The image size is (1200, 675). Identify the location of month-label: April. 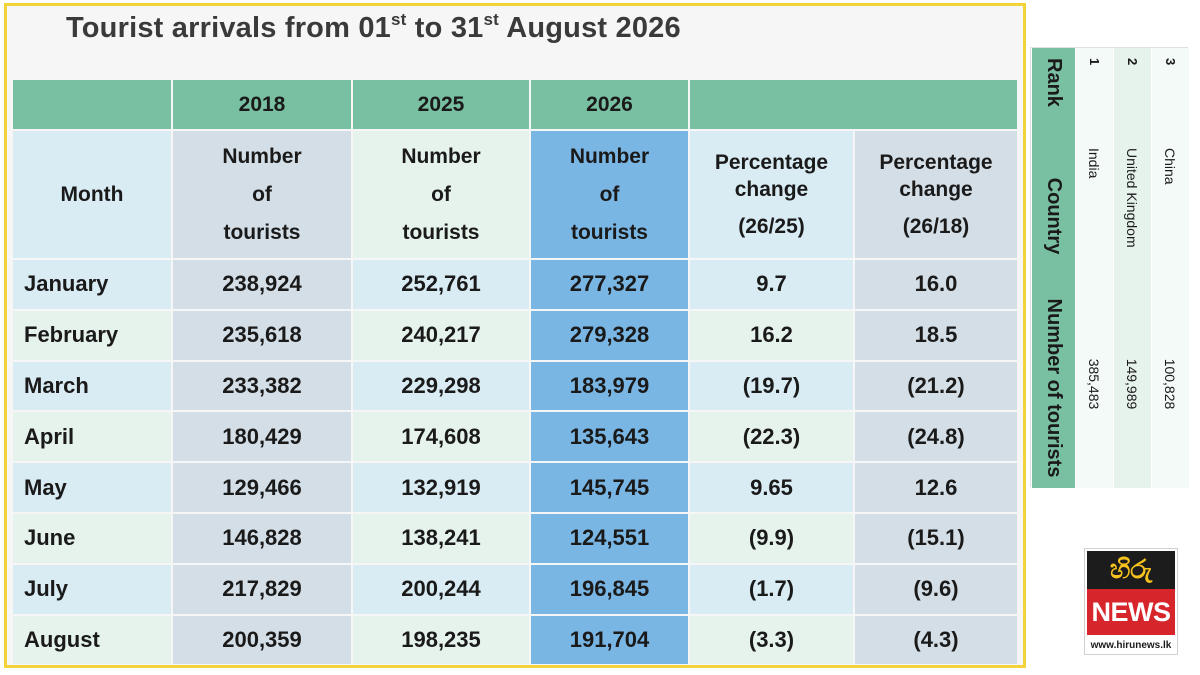
(49, 436).